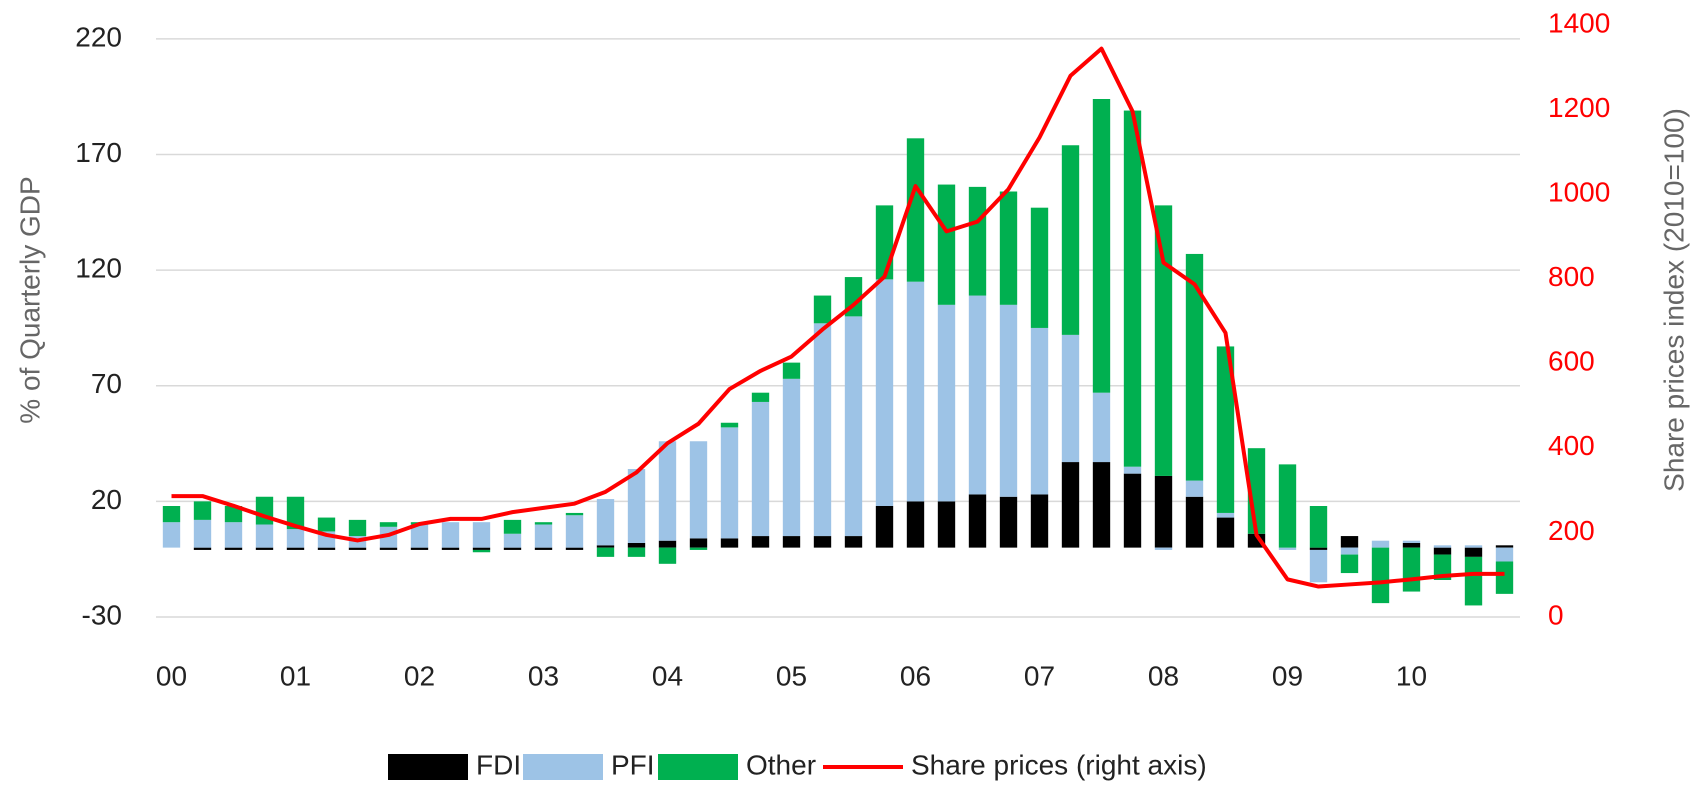 Image resolution: width=1696 pixels, height=790 pixels. I want to click on x-tick-label: 00, so click(171, 675).